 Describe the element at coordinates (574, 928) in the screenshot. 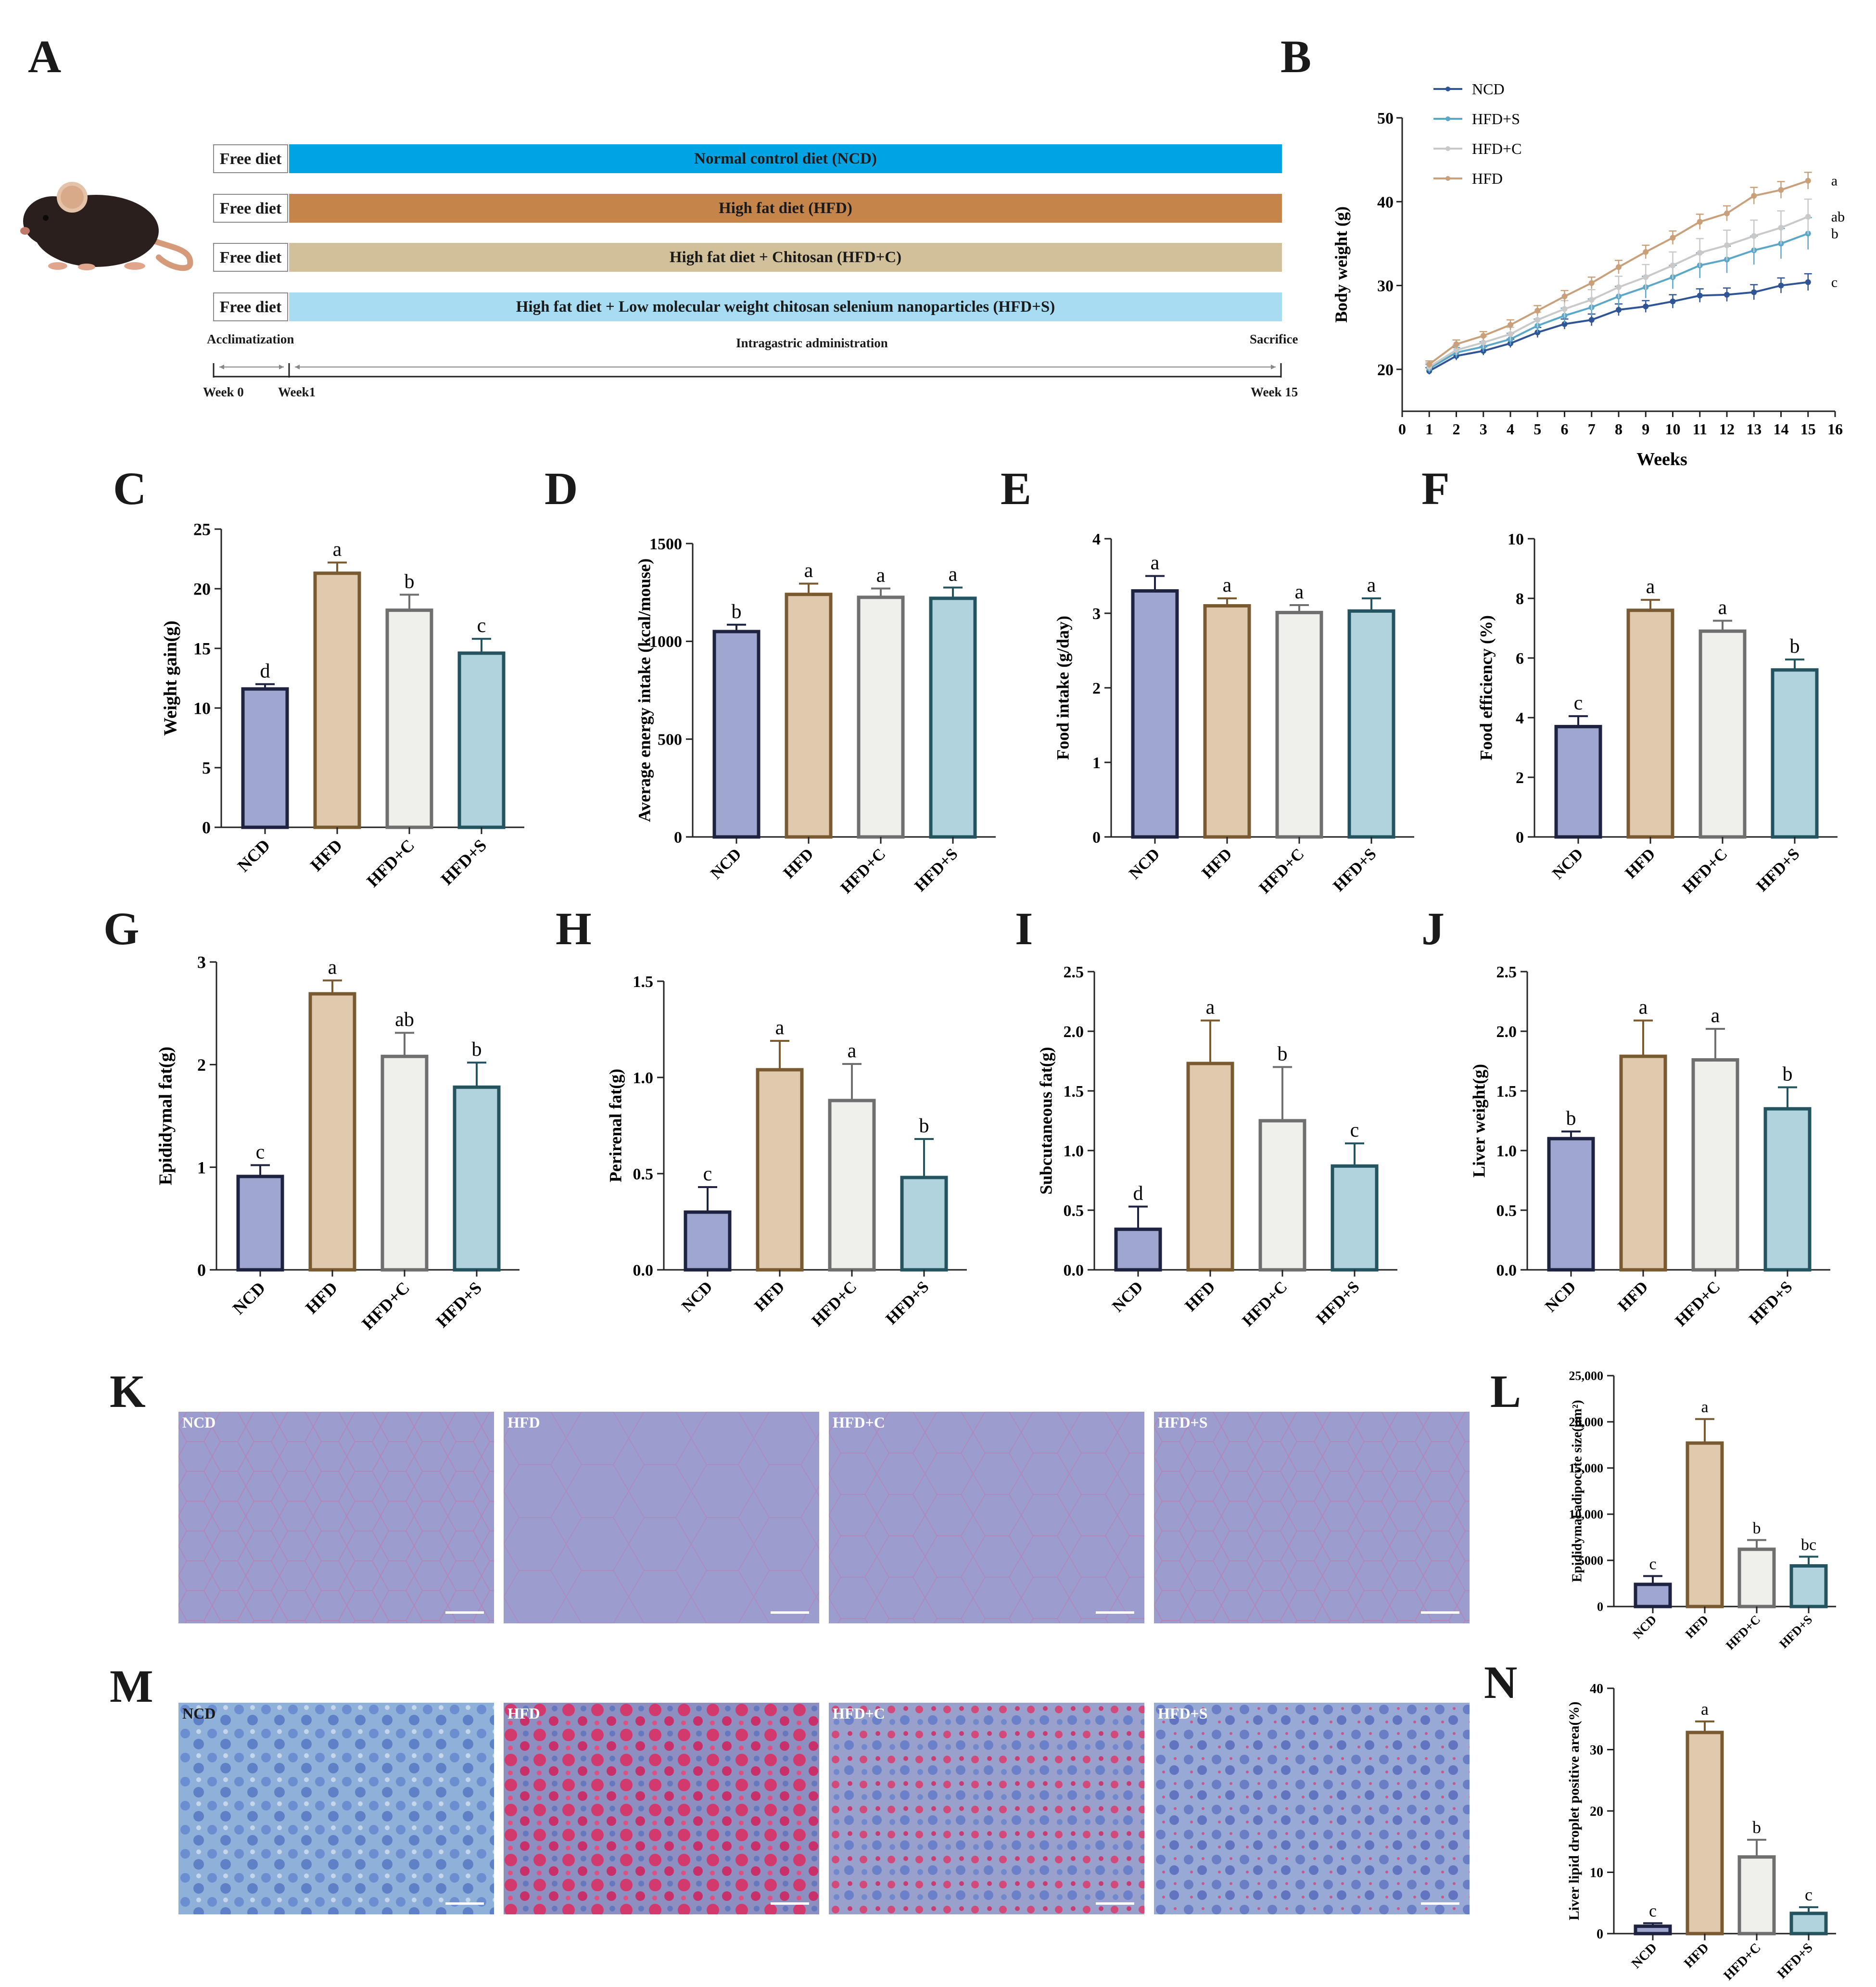

I see `panel-label-h: H` at that location.